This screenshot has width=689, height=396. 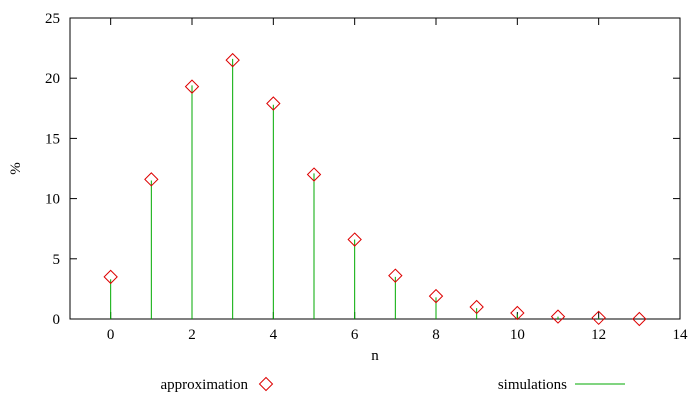 I want to click on y-axis-label: %, so click(x=16, y=168).